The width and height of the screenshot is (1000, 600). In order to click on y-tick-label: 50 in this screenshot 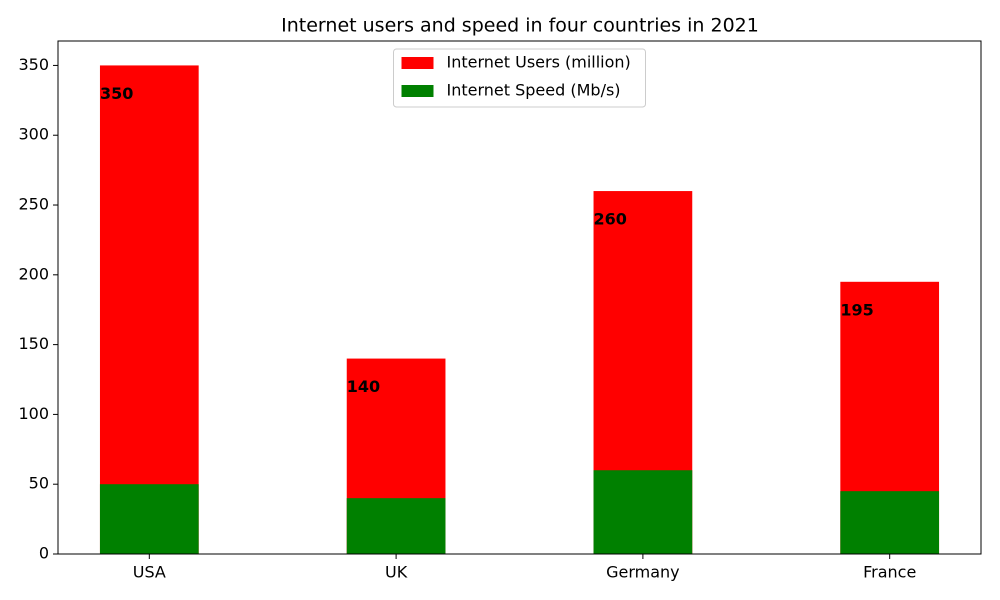, I will do `click(39, 483)`.